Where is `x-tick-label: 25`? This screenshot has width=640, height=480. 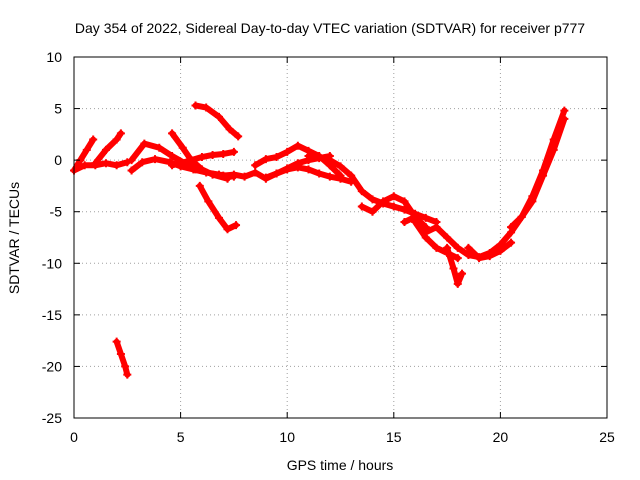 x-tick-label: 25 is located at coordinates (607, 437).